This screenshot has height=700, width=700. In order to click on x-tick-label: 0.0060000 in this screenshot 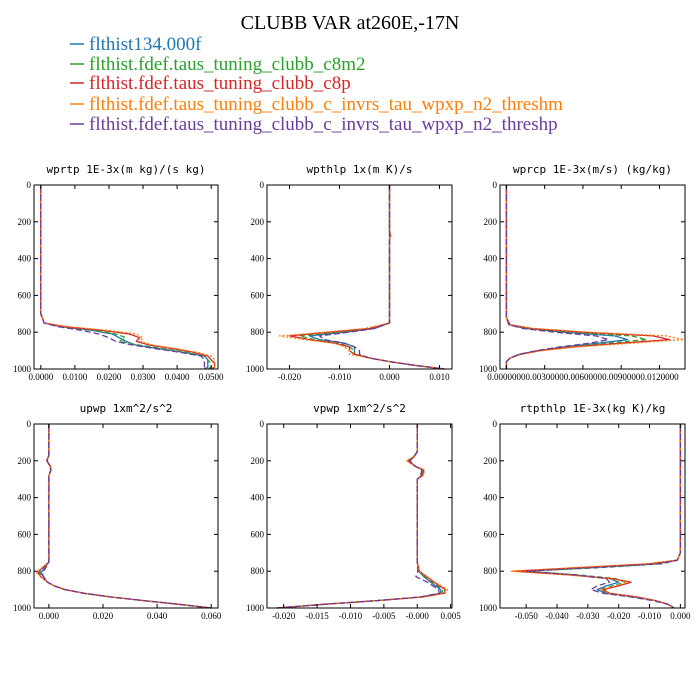, I will do `click(583, 377)`.